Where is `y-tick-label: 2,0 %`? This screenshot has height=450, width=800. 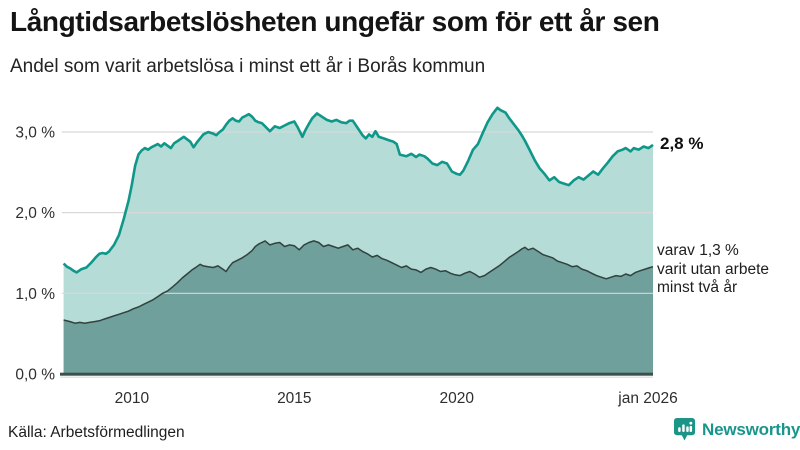
y-tick-label: 2,0 % is located at coordinates (35, 213).